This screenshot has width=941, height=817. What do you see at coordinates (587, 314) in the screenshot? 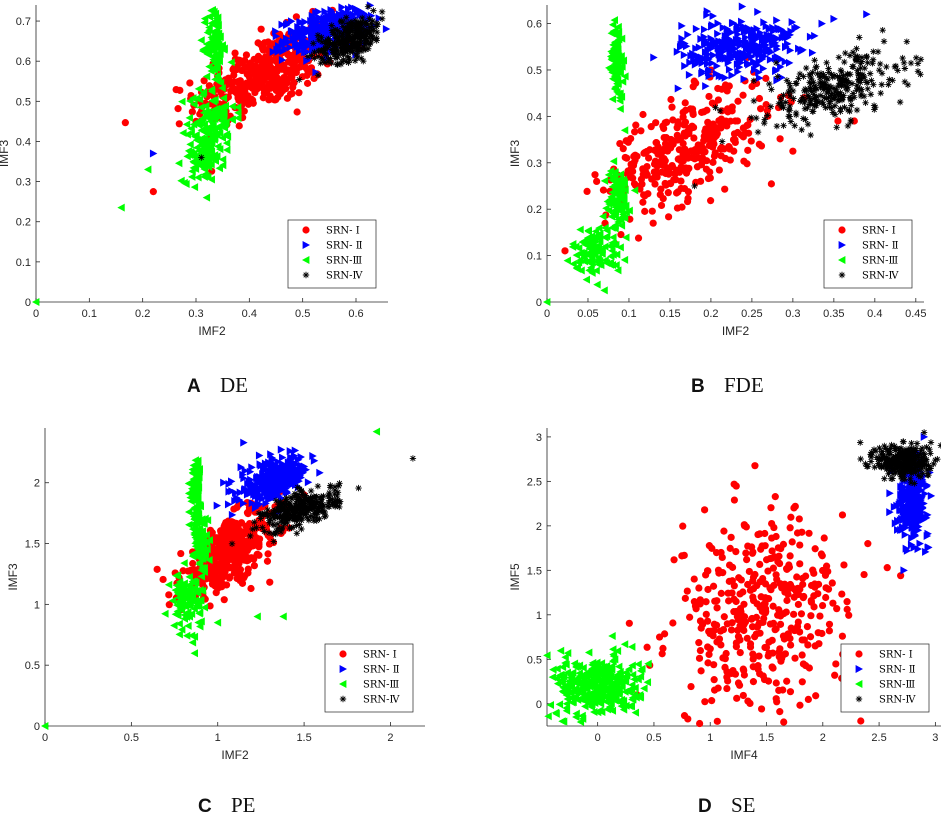
I see `x-tick-label: 0.05` at bounding box center [587, 314].